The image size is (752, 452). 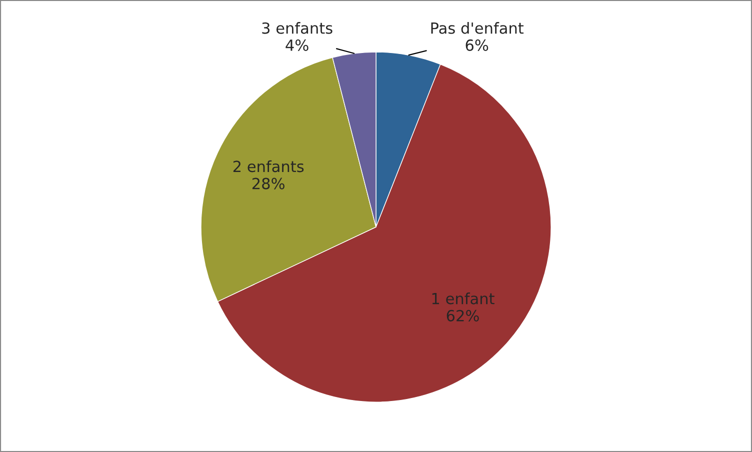 I want to click on data-label: 28%, so click(x=268, y=184).